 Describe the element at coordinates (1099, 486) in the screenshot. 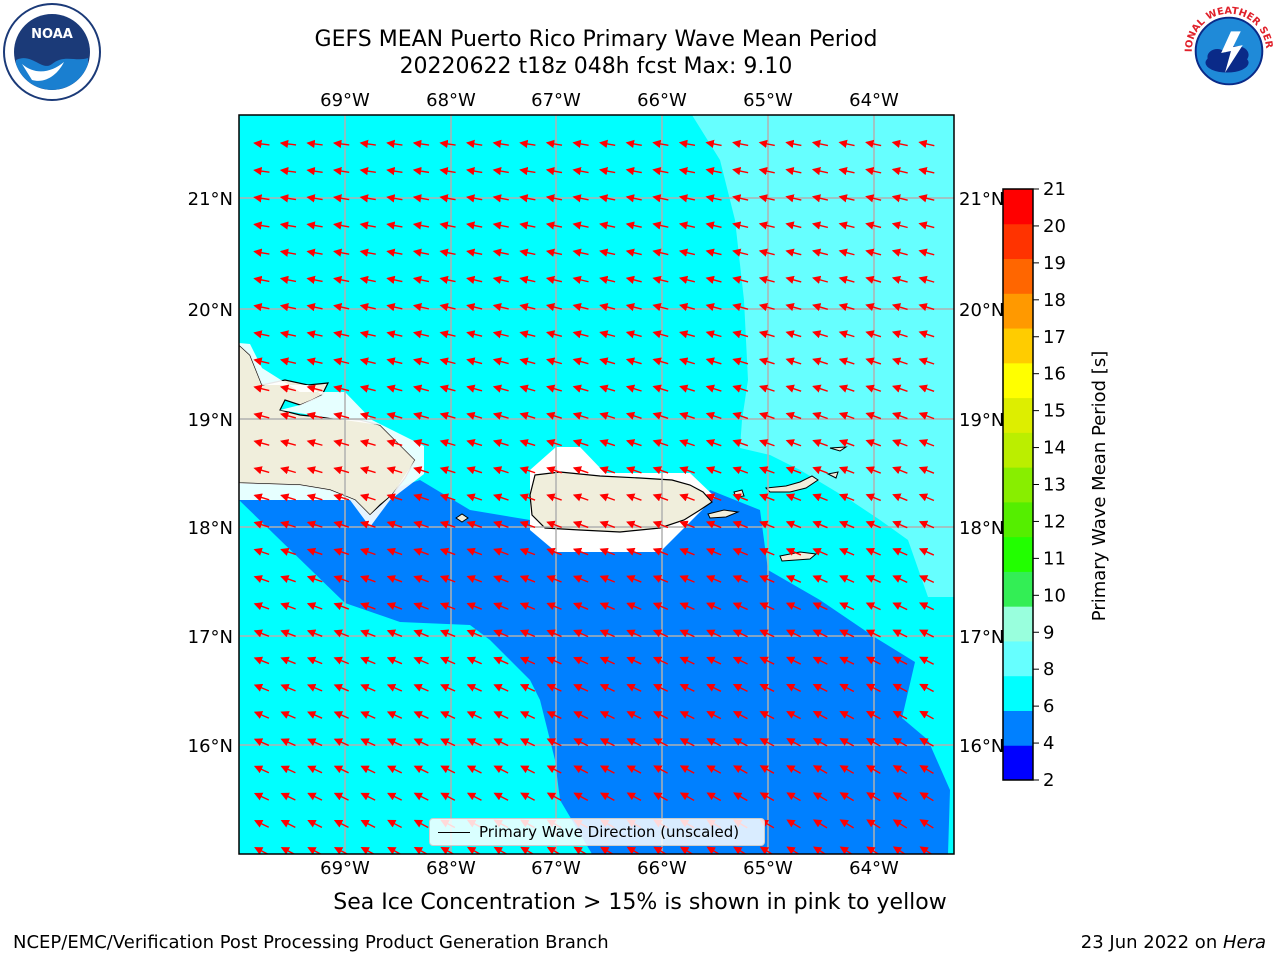

I see `colorbar-label: Primary Wave Mean Period [s]` at that location.